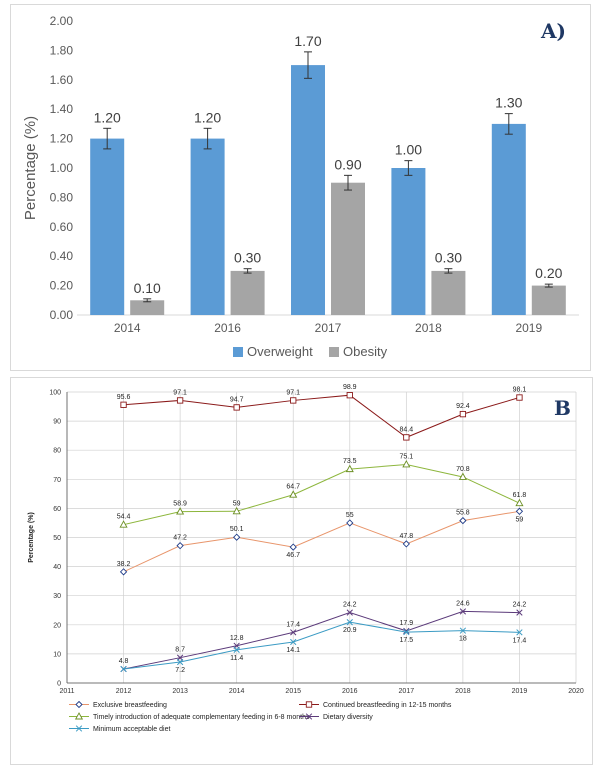  Describe the element at coordinates (307, 41) in the screenshot. I see `data-label: 1.70` at that location.